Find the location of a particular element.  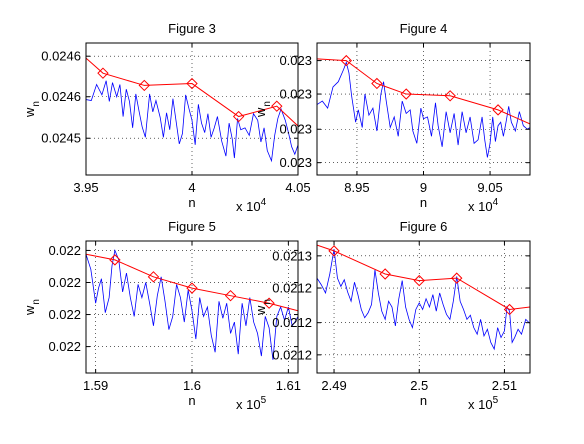

x-tick-label: 9.05 is located at coordinates (489, 187).